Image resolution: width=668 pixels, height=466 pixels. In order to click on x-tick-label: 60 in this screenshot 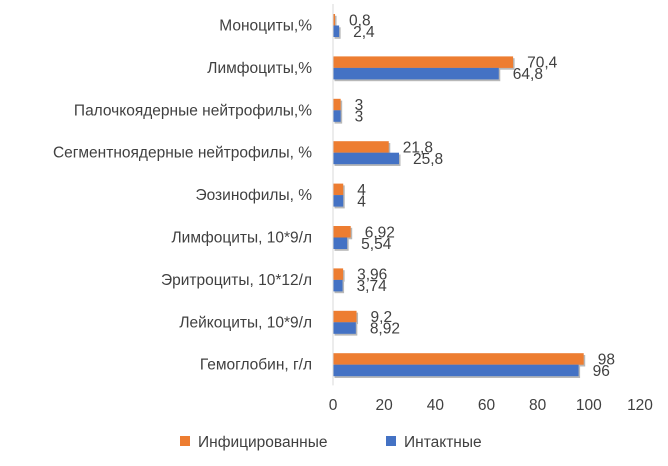, I will do `click(487, 405)`.